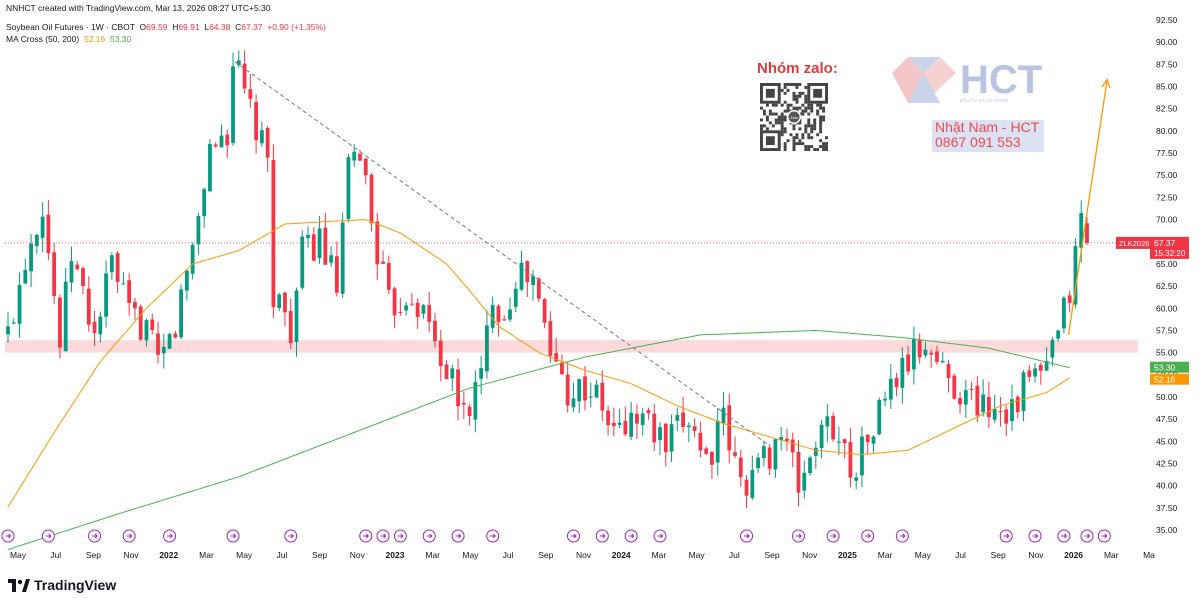 The width and height of the screenshot is (1200, 604). Describe the element at coordinates (508, 555) in the screenshot. I see `time-tick-label: Jul` at that location.